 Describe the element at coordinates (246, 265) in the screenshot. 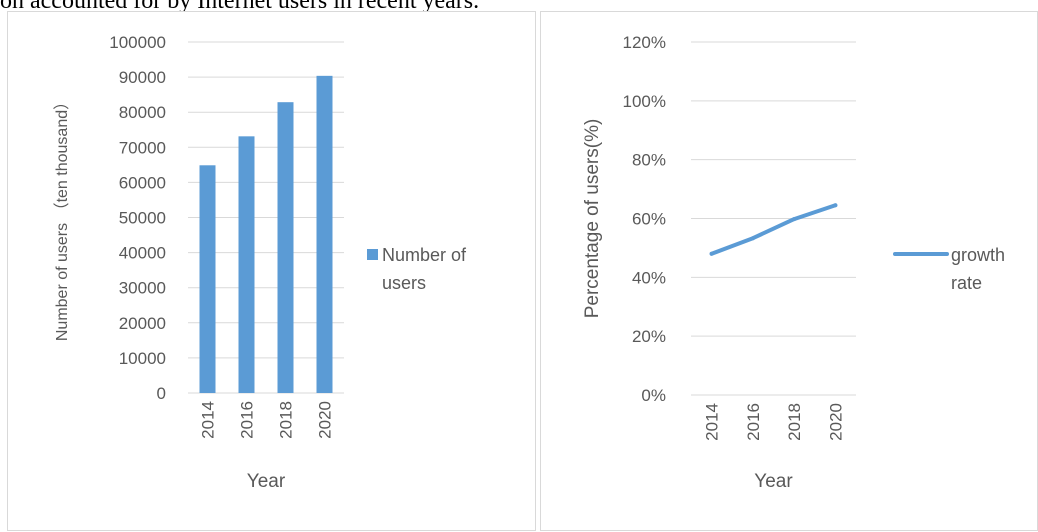

I see `bar-2016` at that location.